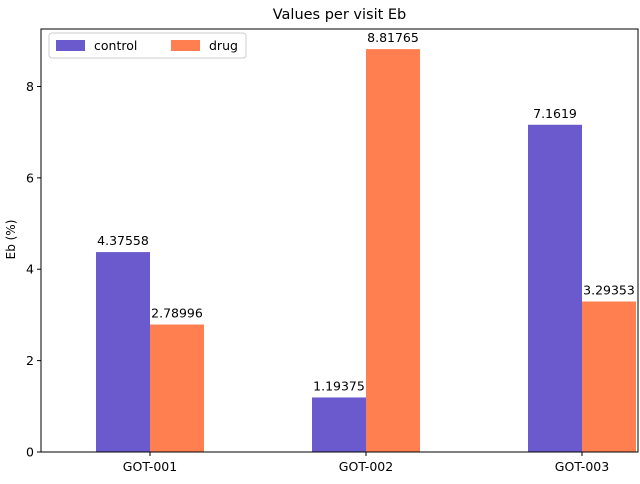 Image resolution: width=640 pixels, height=484 pixels. What do you see at coordinates (11, 240) in the screenshot?
I see `y-axis-label: Eb (%)` at bounding box center [11, 240].